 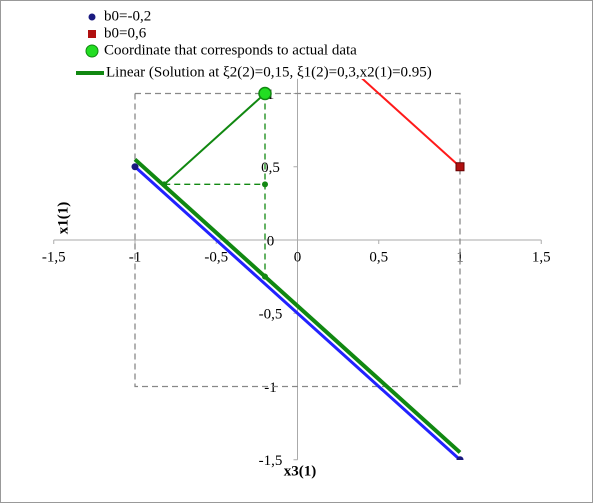 I want to click on y-tick-label: -0,5, so click(x=271, y=315).